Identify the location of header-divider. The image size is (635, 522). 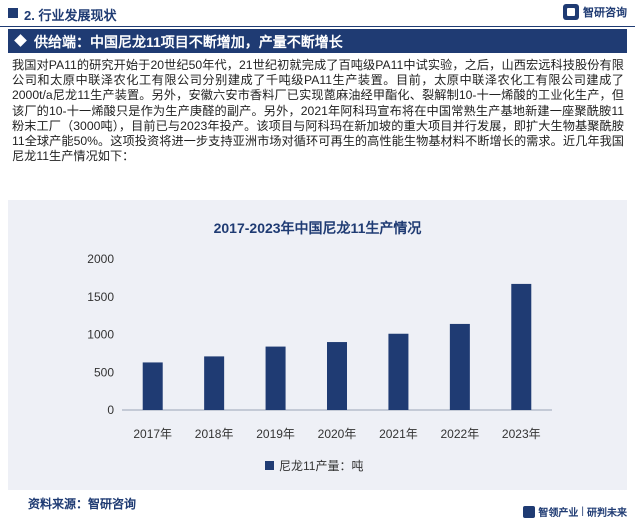
(317, 26).